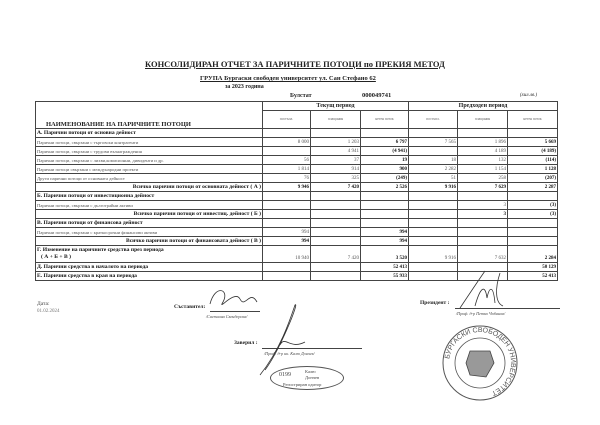 The image size is (600, 425). Describe the element at coordinates (335, 151) in the screenshot. I see `cell-value: 4 941` at that location.